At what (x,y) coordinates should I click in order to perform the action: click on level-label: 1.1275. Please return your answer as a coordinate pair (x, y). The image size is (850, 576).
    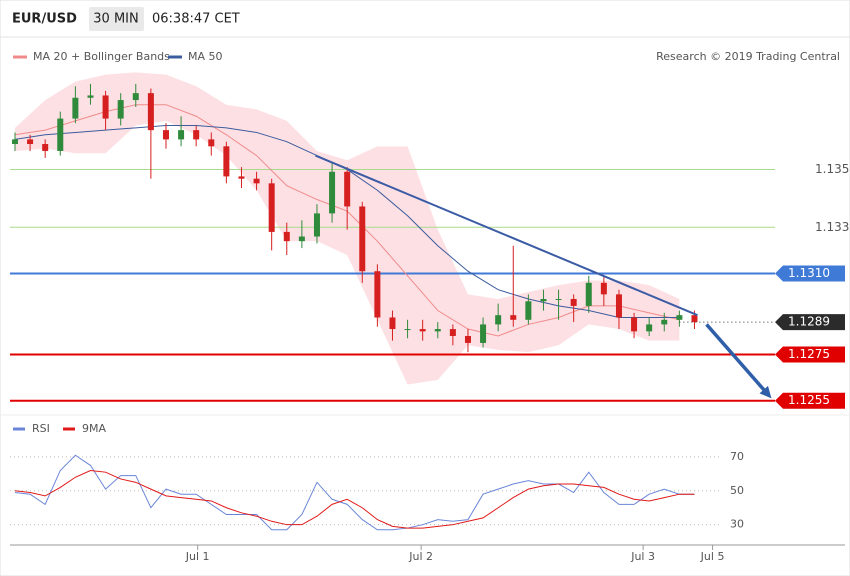
    Looking at the image, I should click on (809, 354).